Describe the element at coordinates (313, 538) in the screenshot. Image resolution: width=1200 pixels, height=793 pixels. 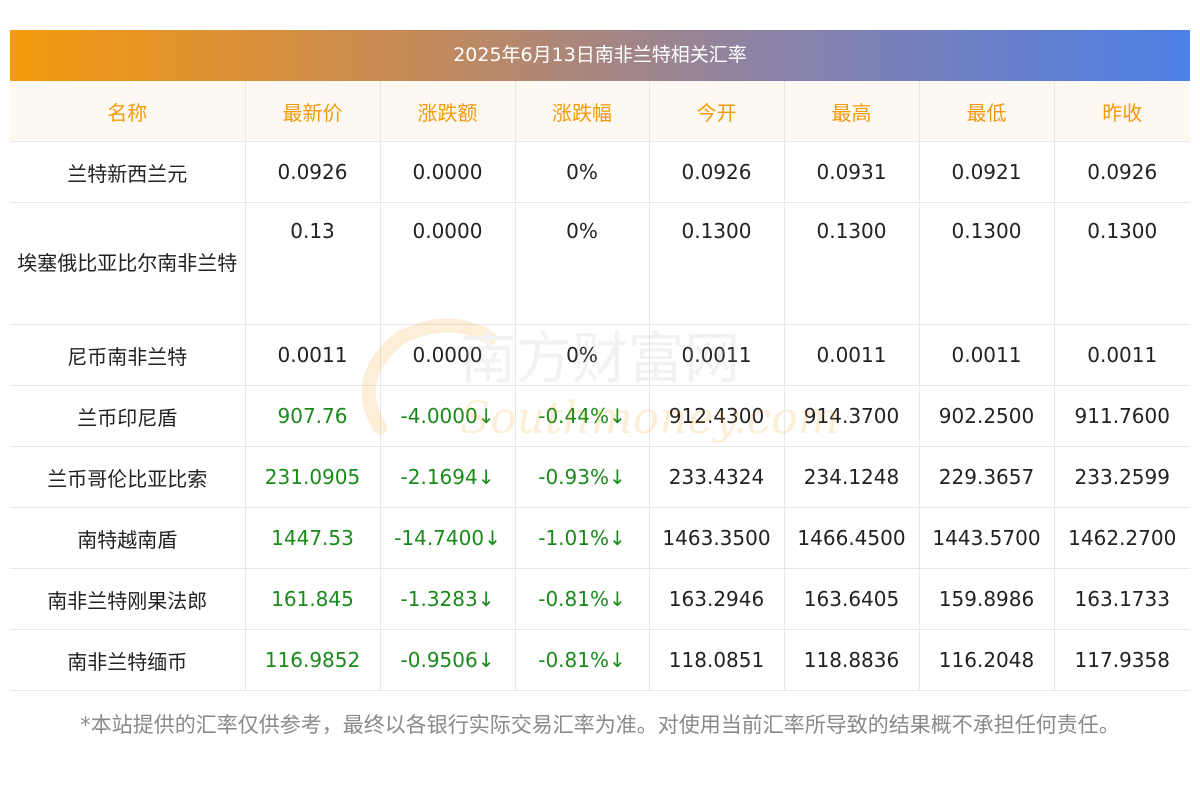
I see `latest-value: 1447.53` at that location.